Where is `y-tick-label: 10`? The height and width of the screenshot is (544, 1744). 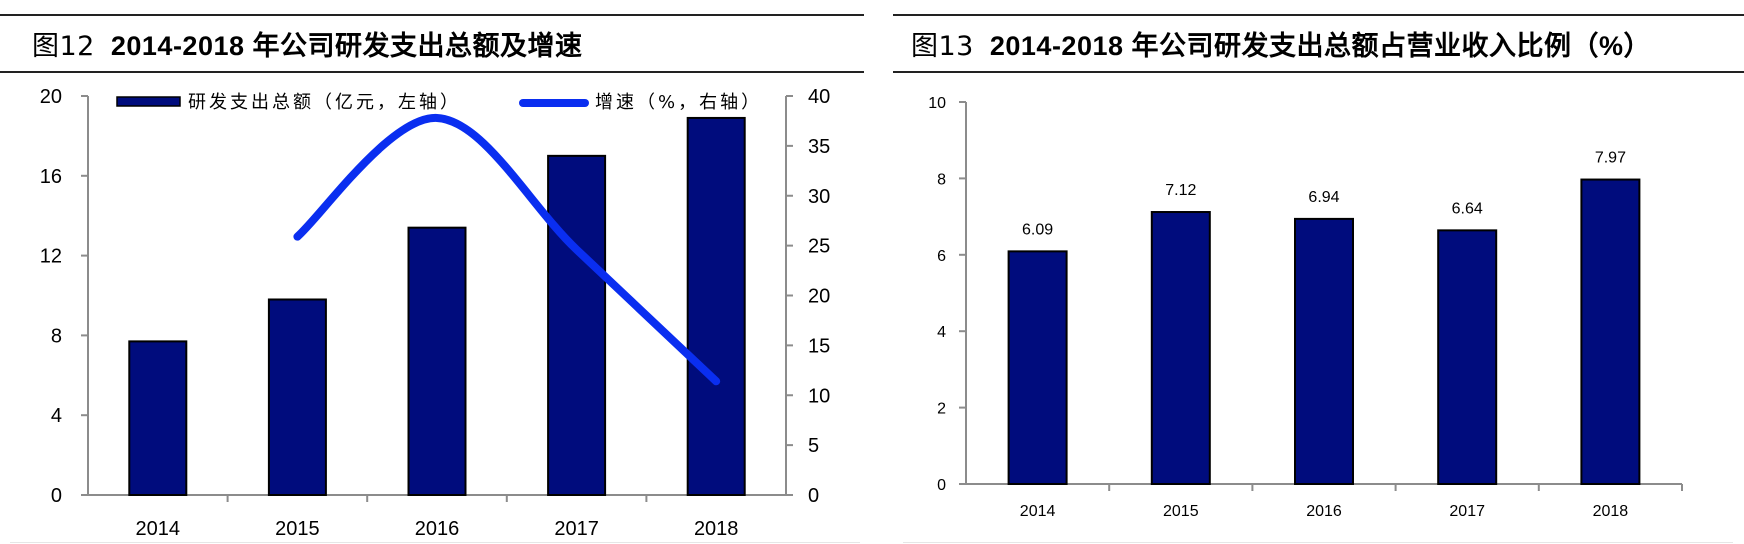 y-tick-label: 10 is located at coordinates (937, 103).